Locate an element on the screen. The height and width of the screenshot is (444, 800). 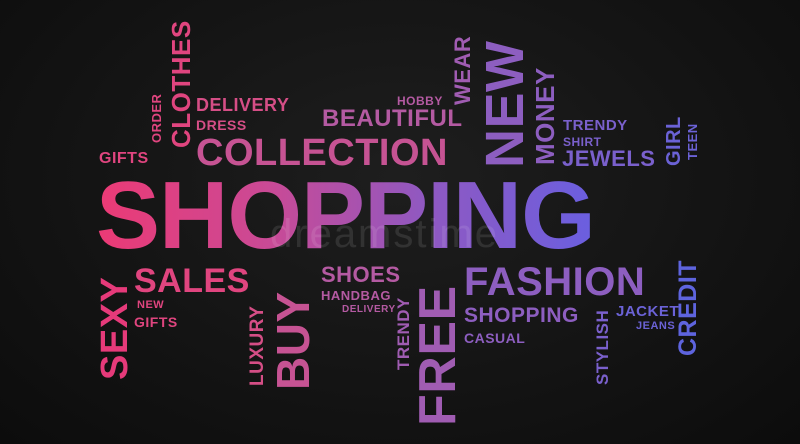
word-handbag: HANDBAG is located at coordinates (356, 295).